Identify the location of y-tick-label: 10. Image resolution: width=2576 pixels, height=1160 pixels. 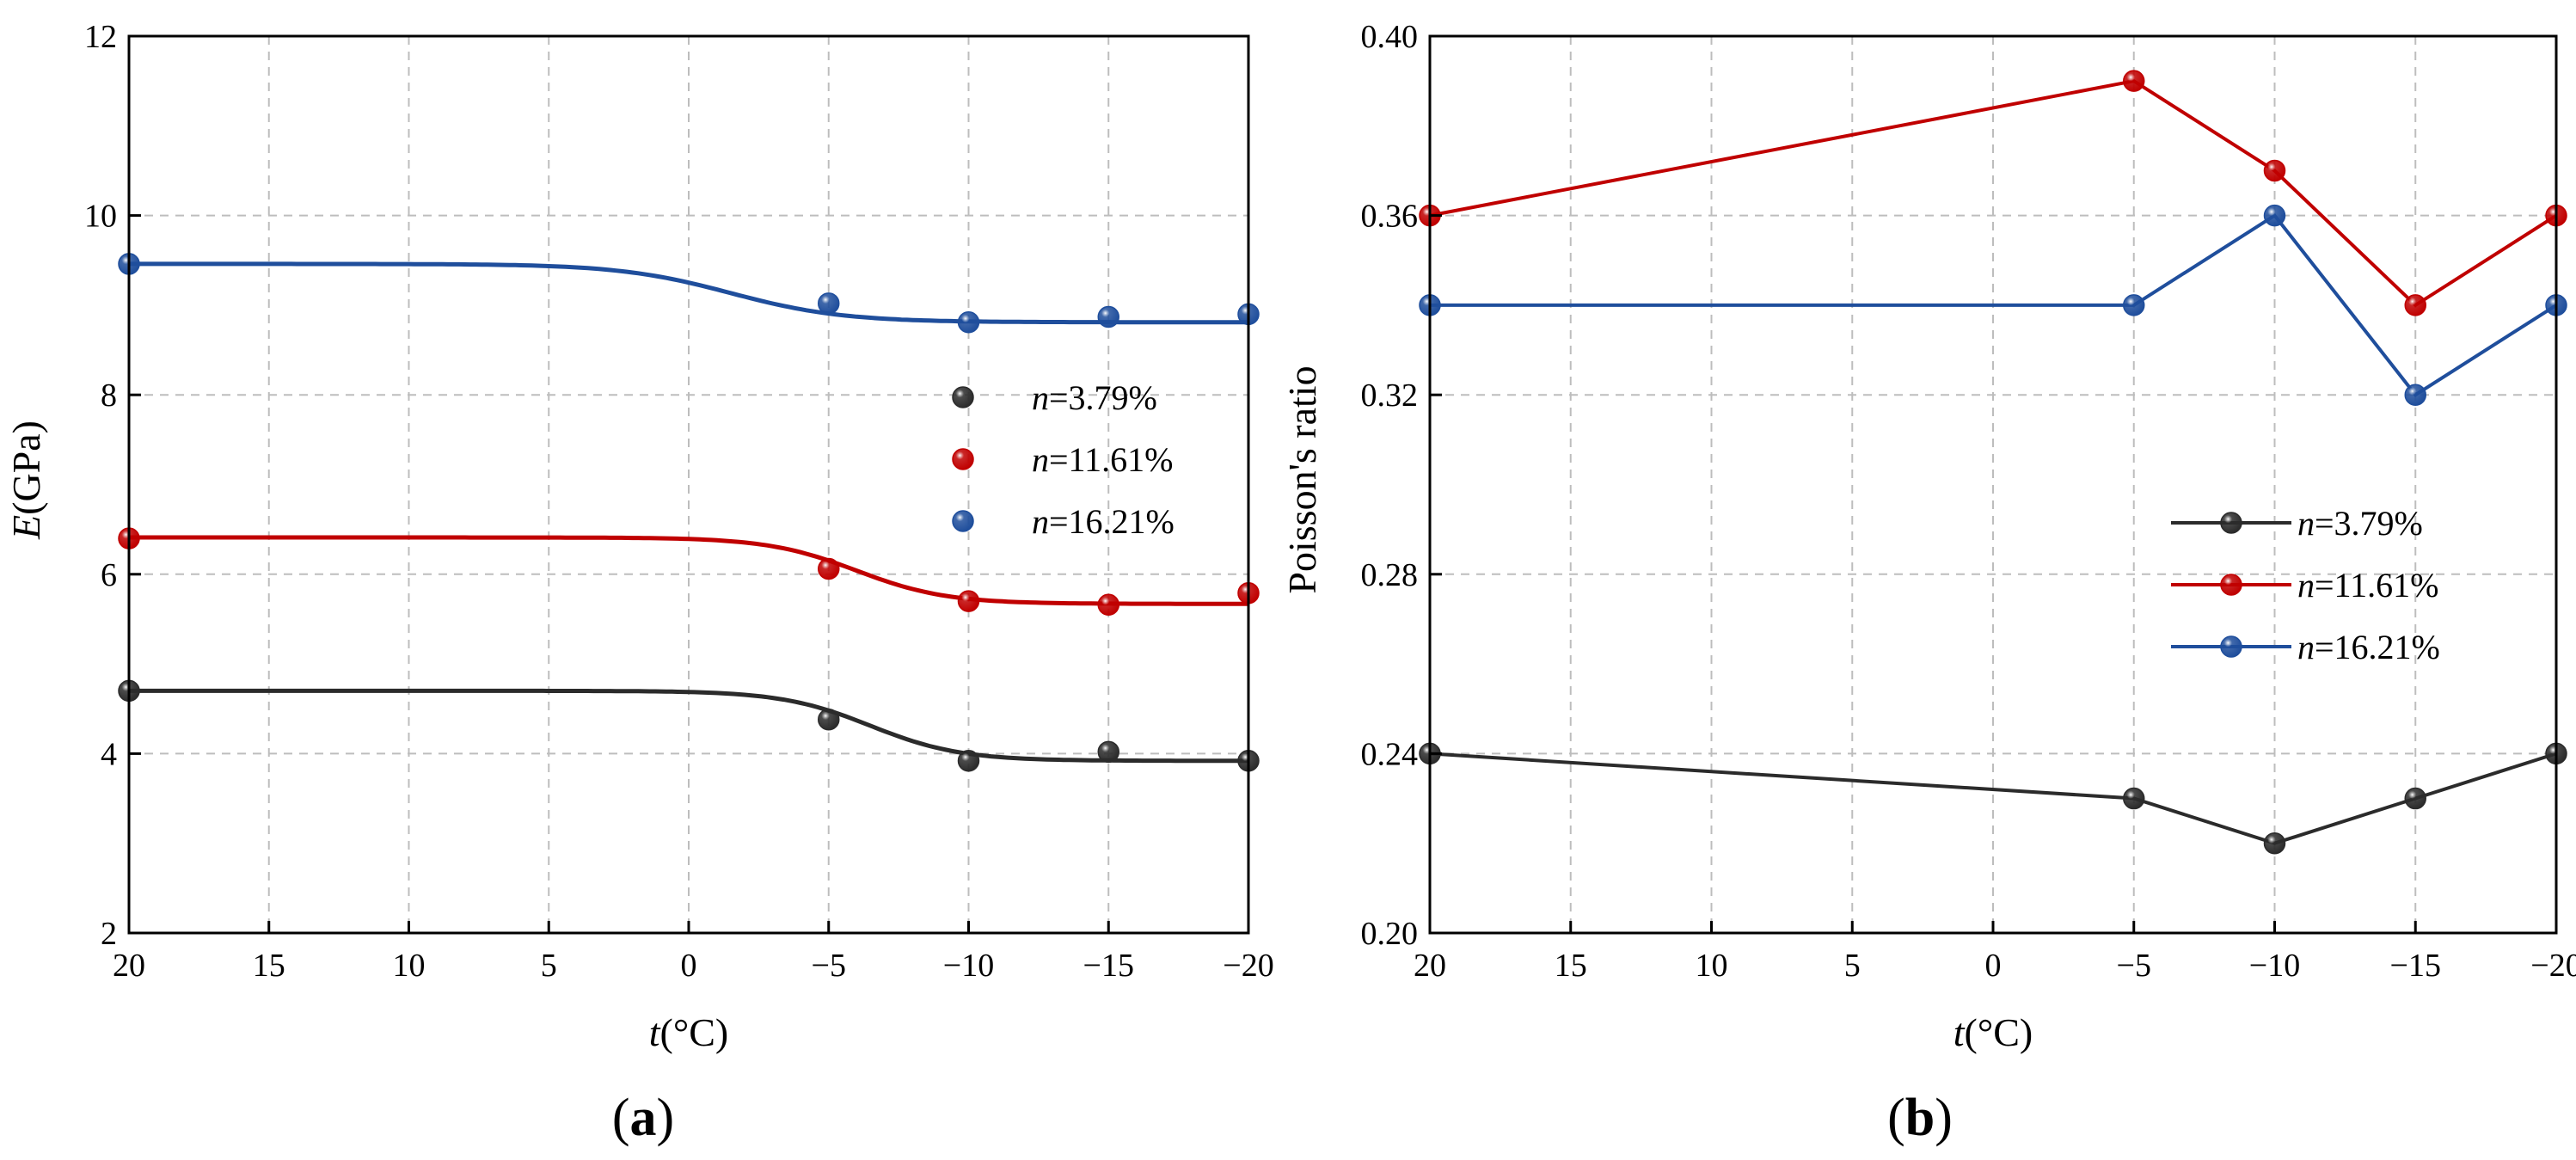
(100, 217).